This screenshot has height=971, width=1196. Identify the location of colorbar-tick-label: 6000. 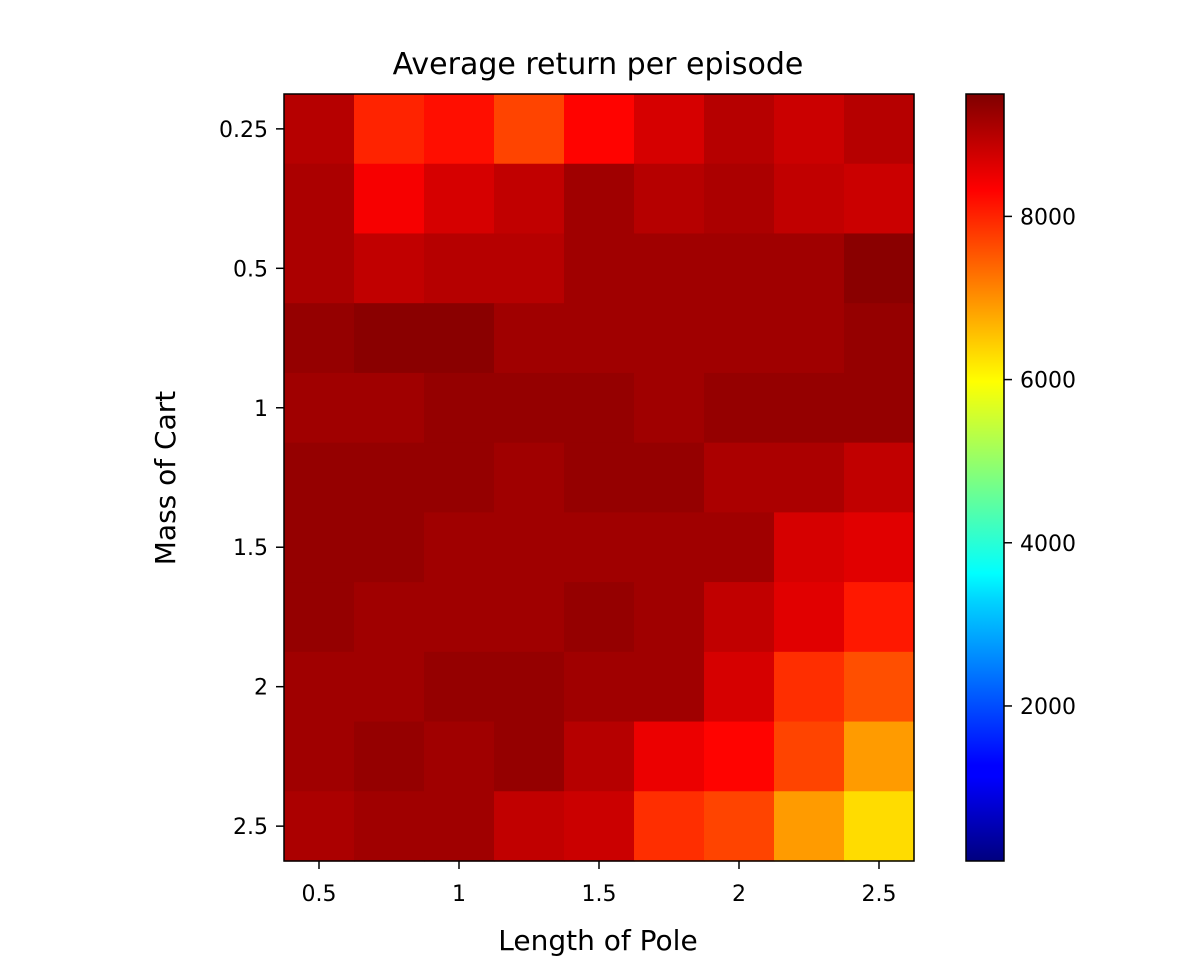
(1048, 381).